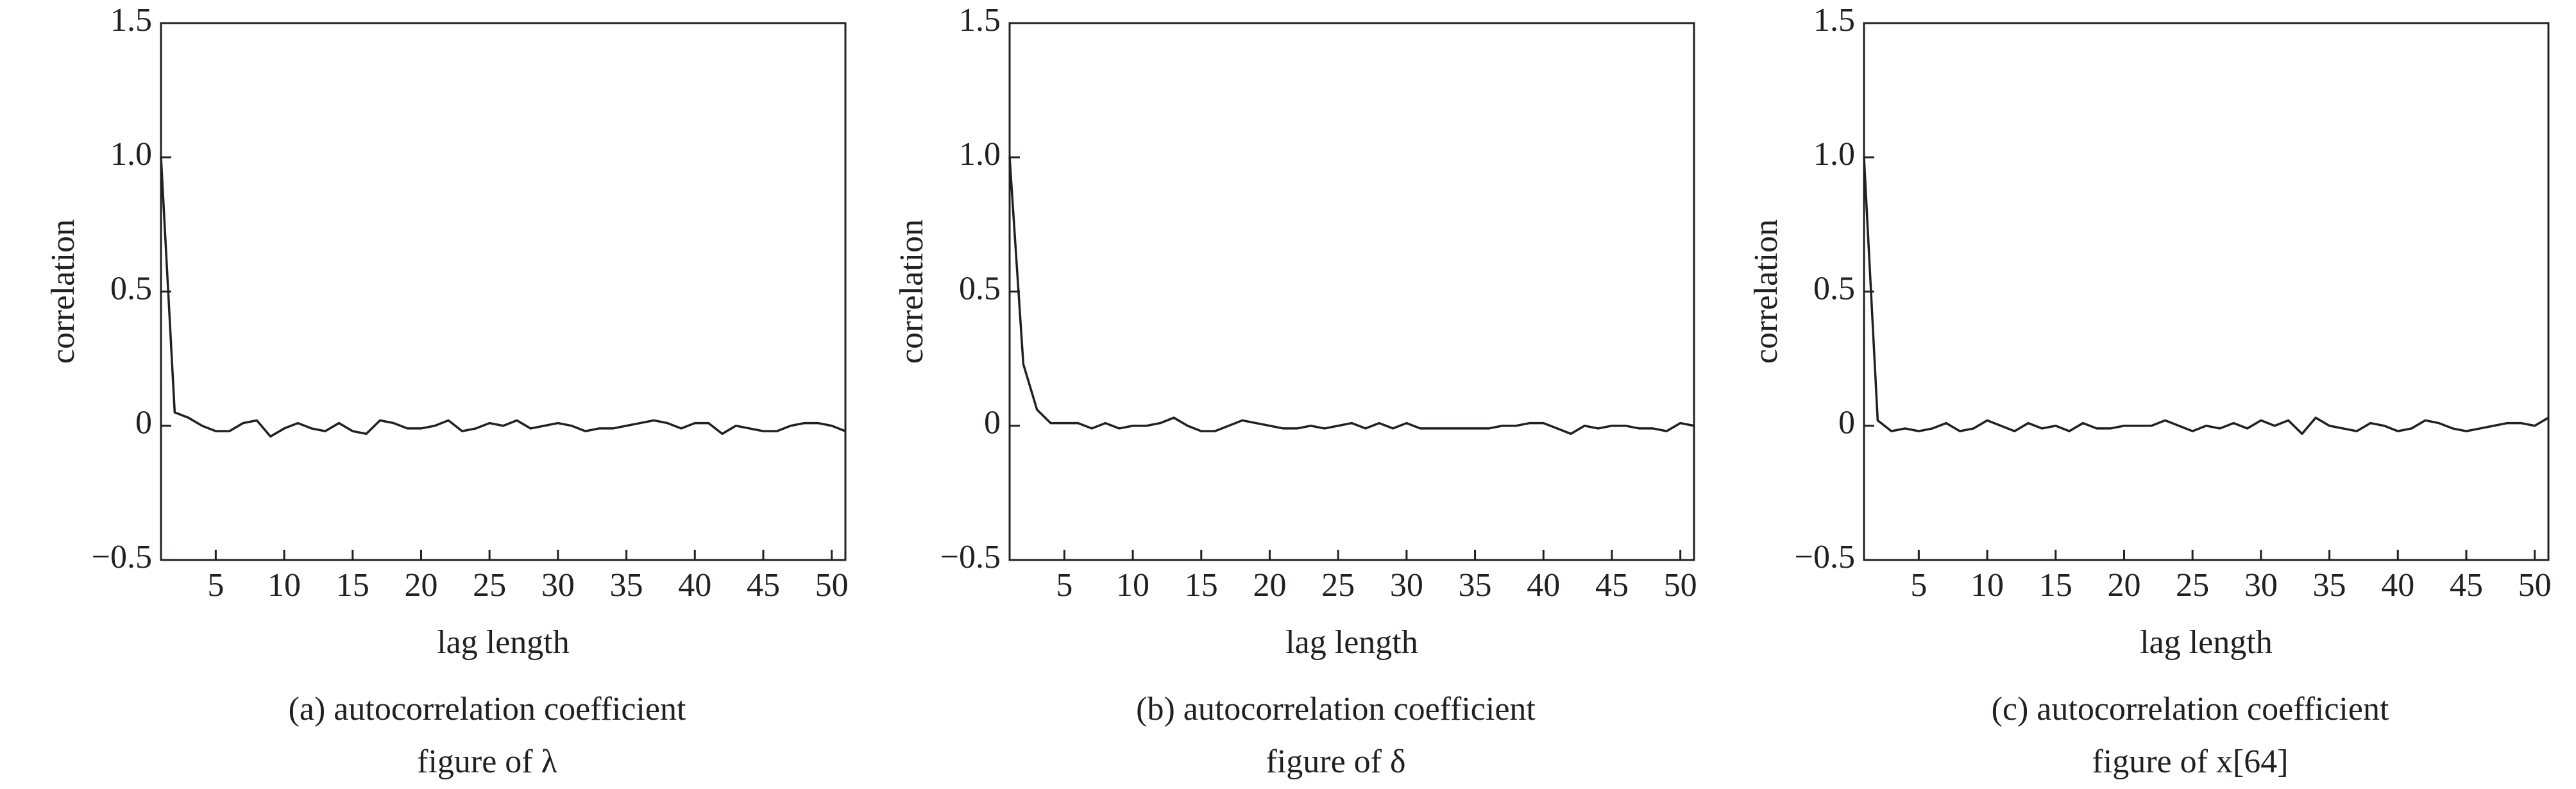  I want to click on caption: (a) autocorrelation coefficient, so click(487, 709).